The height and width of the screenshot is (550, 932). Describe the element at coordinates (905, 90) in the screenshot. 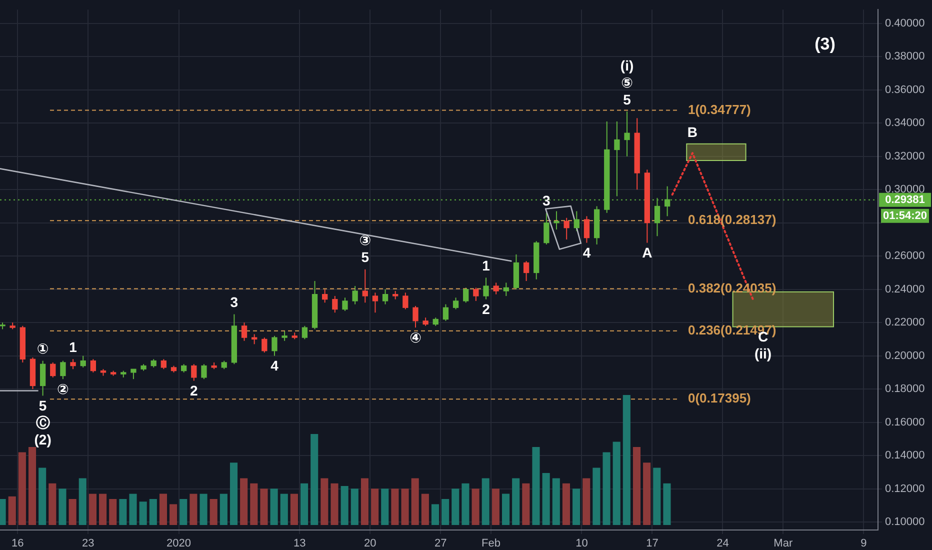

I see `y-tick-label: 0.36000` at that location.